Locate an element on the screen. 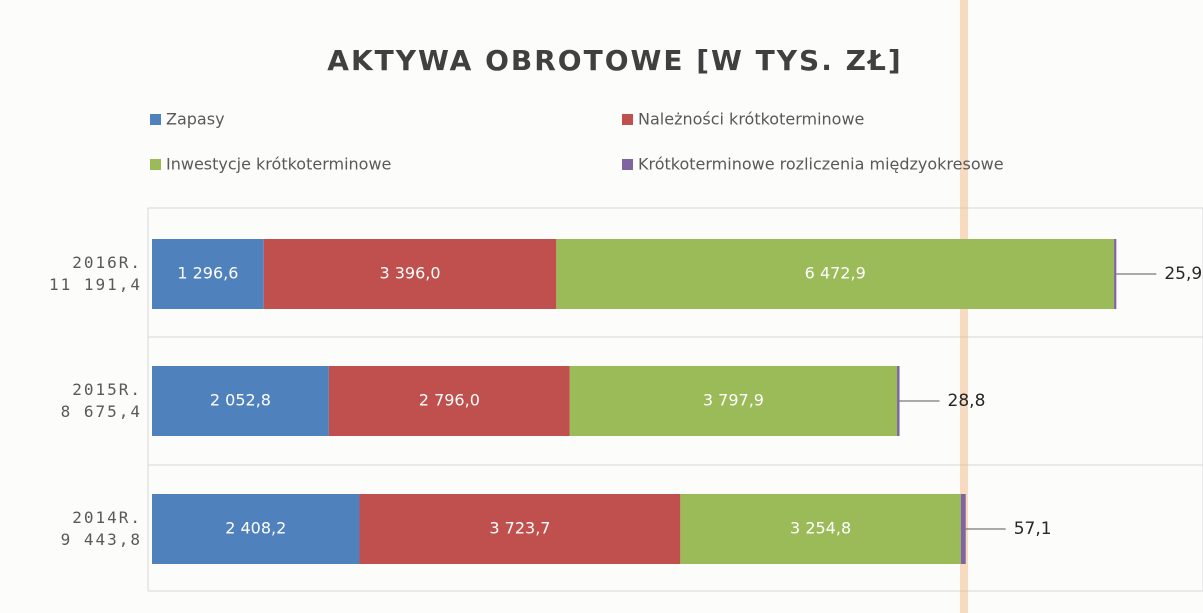  data-label: 2 052,8 is located at coordinates (240, 400).